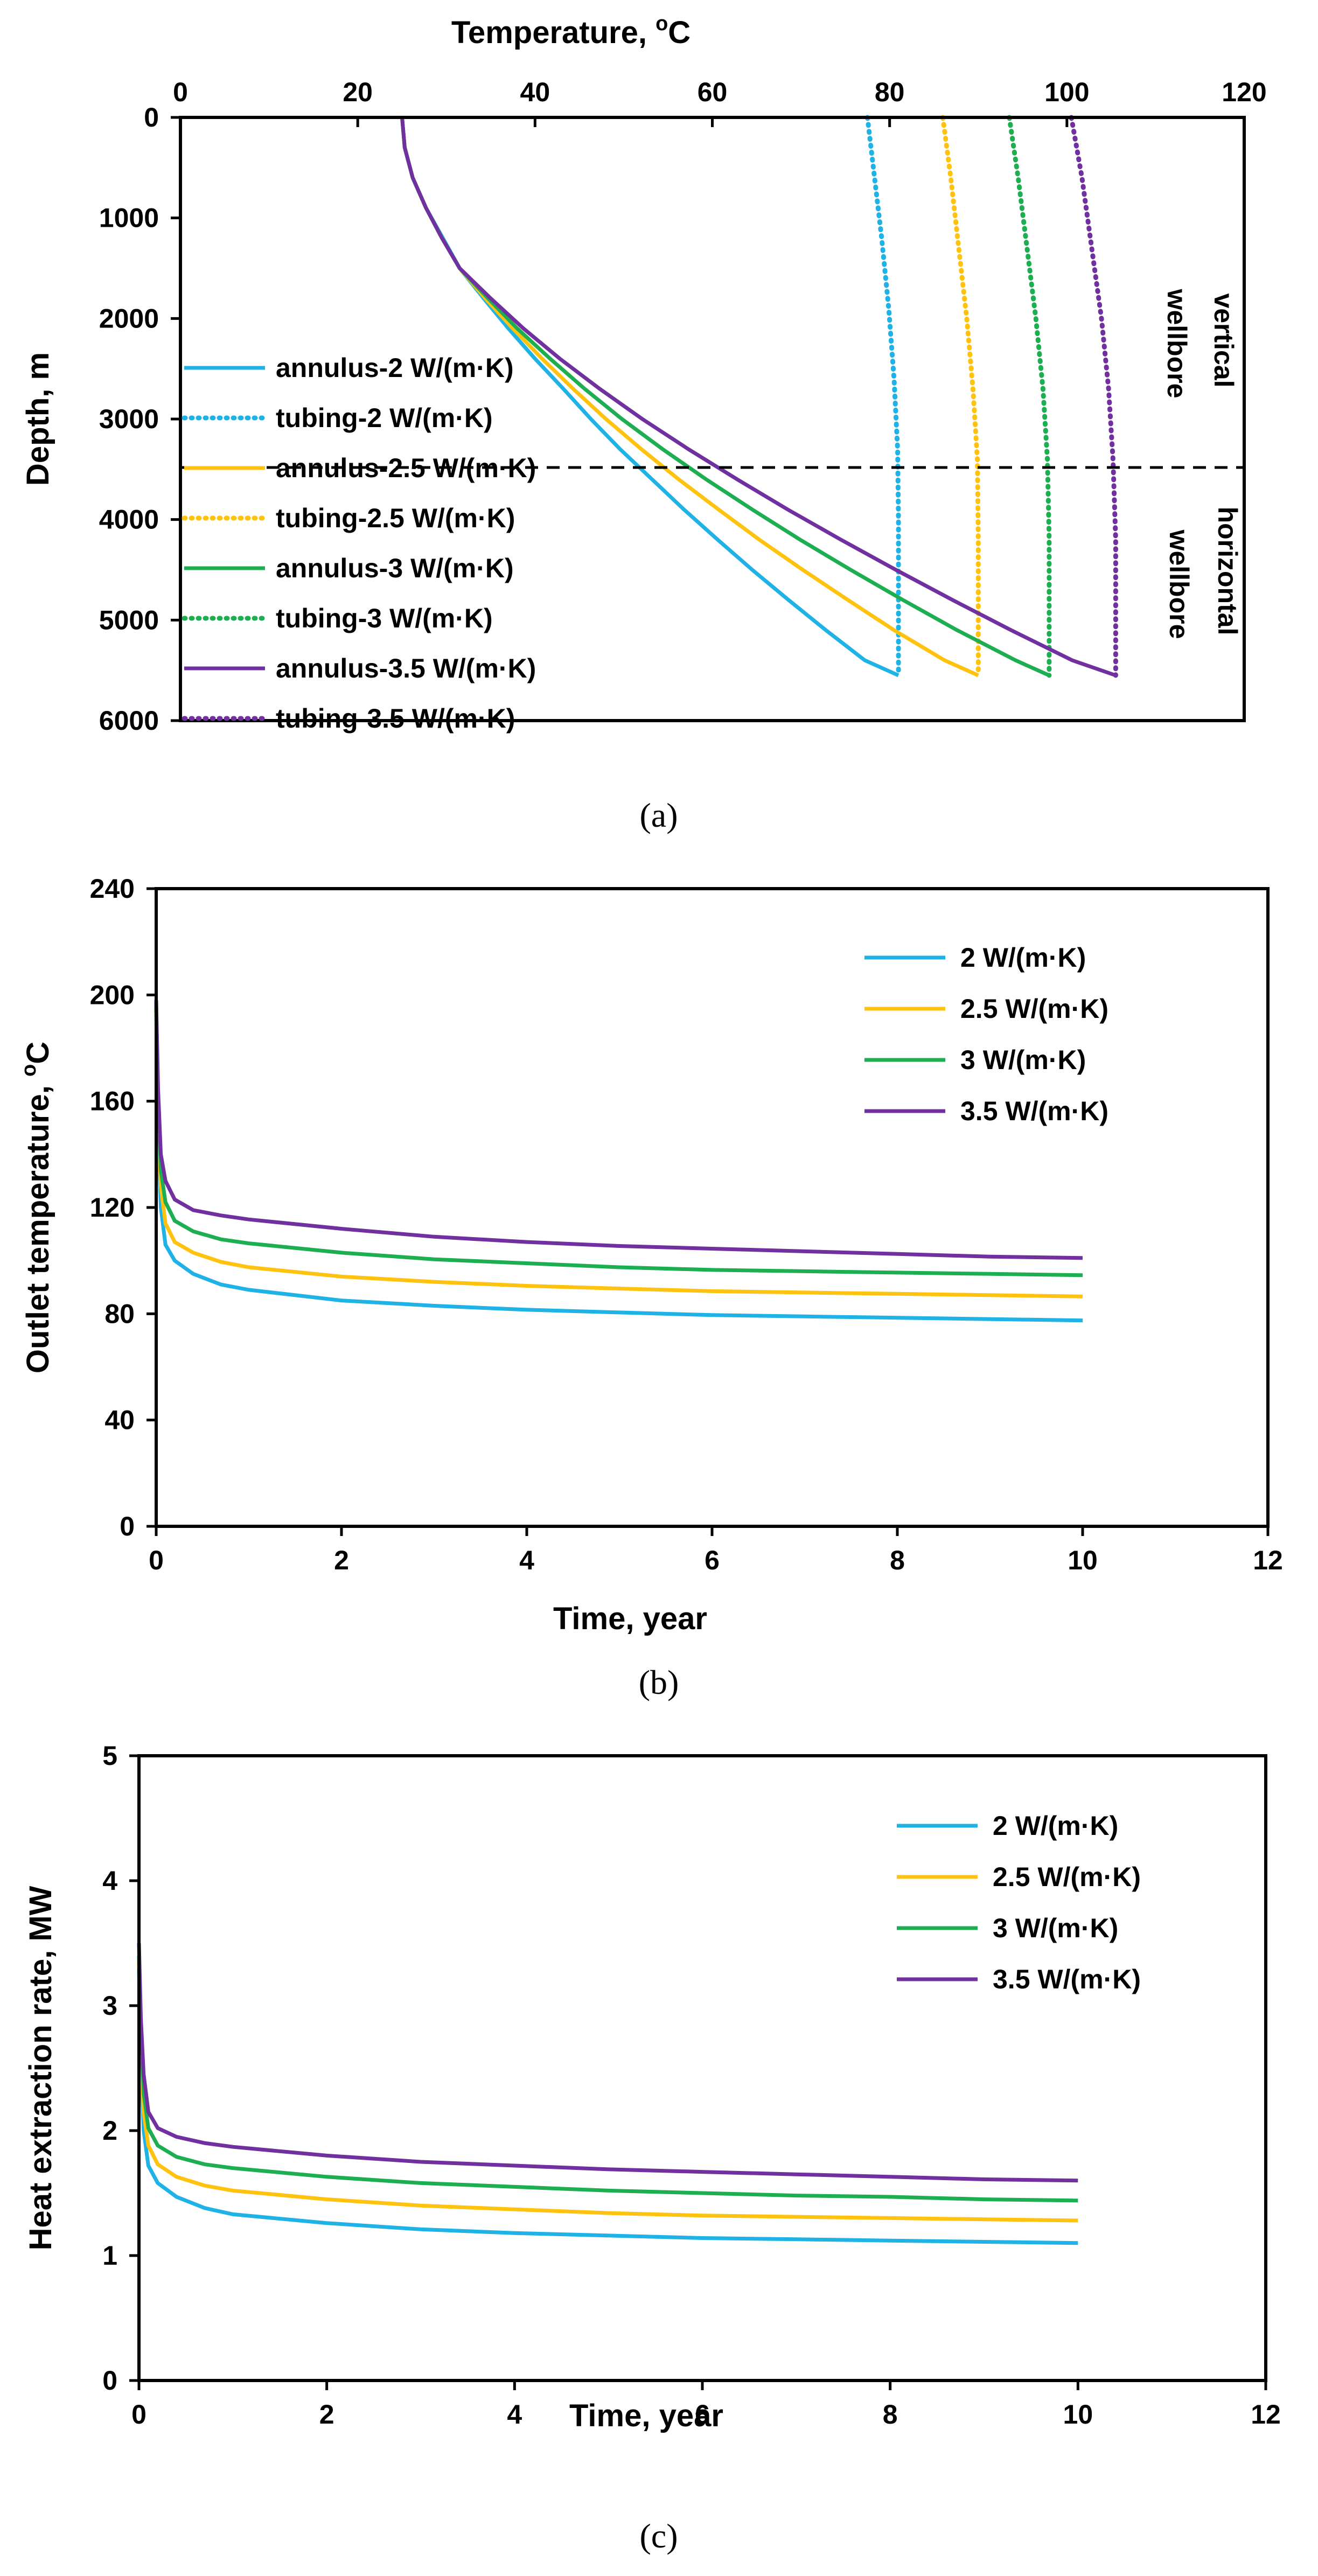 The height and width of the screenshot is (2576, 1318). What do you see at coordinates (109, 2380) in the screenshot?
I see `panel-c-y-tick-label-0: 0` at bounding box center [109, 2380].